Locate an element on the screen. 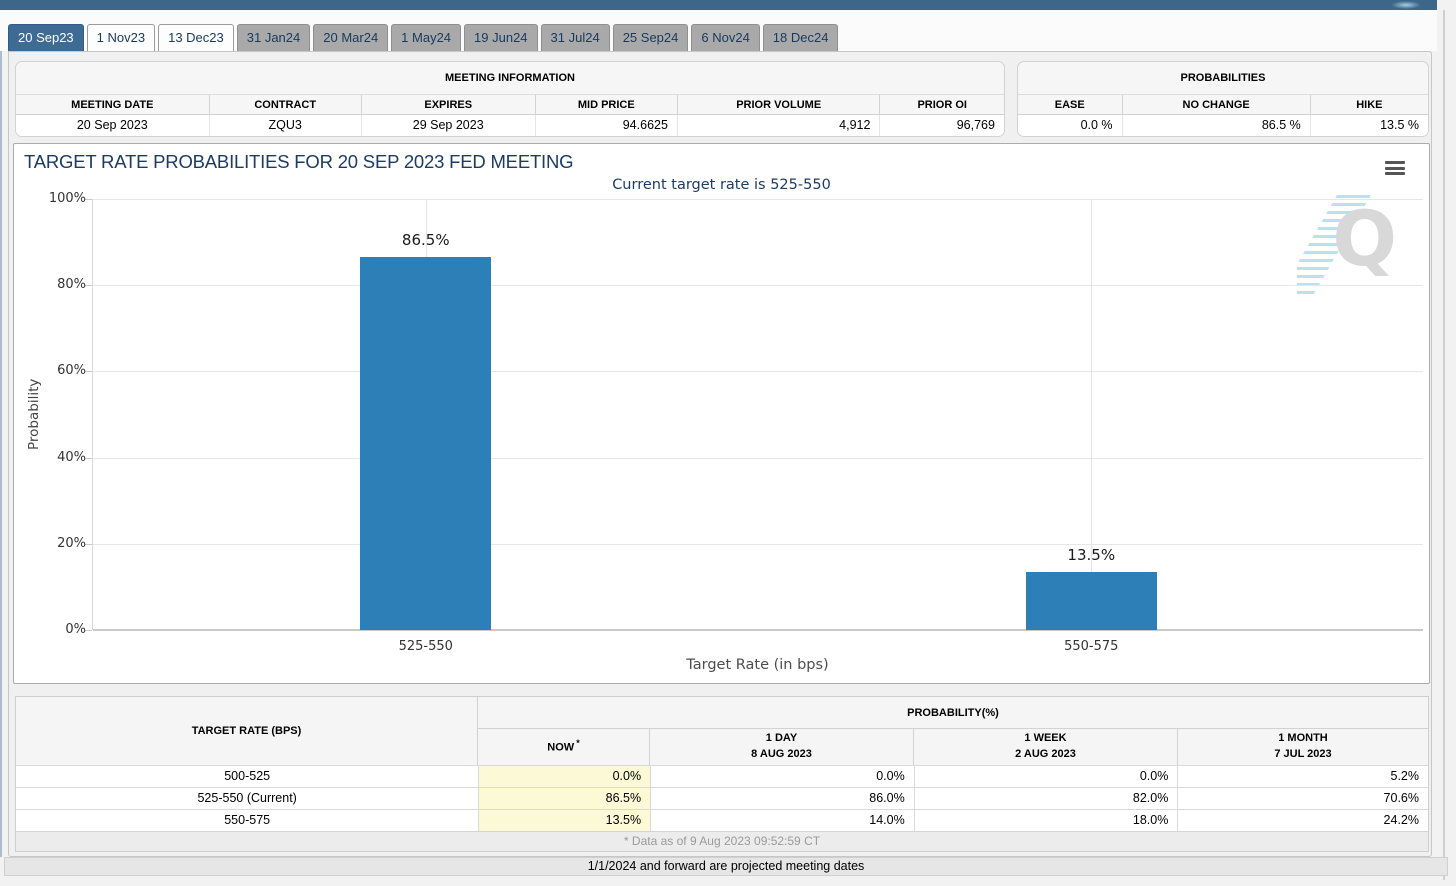  y-tick-label: 0% is located at coordinates (75, 629).